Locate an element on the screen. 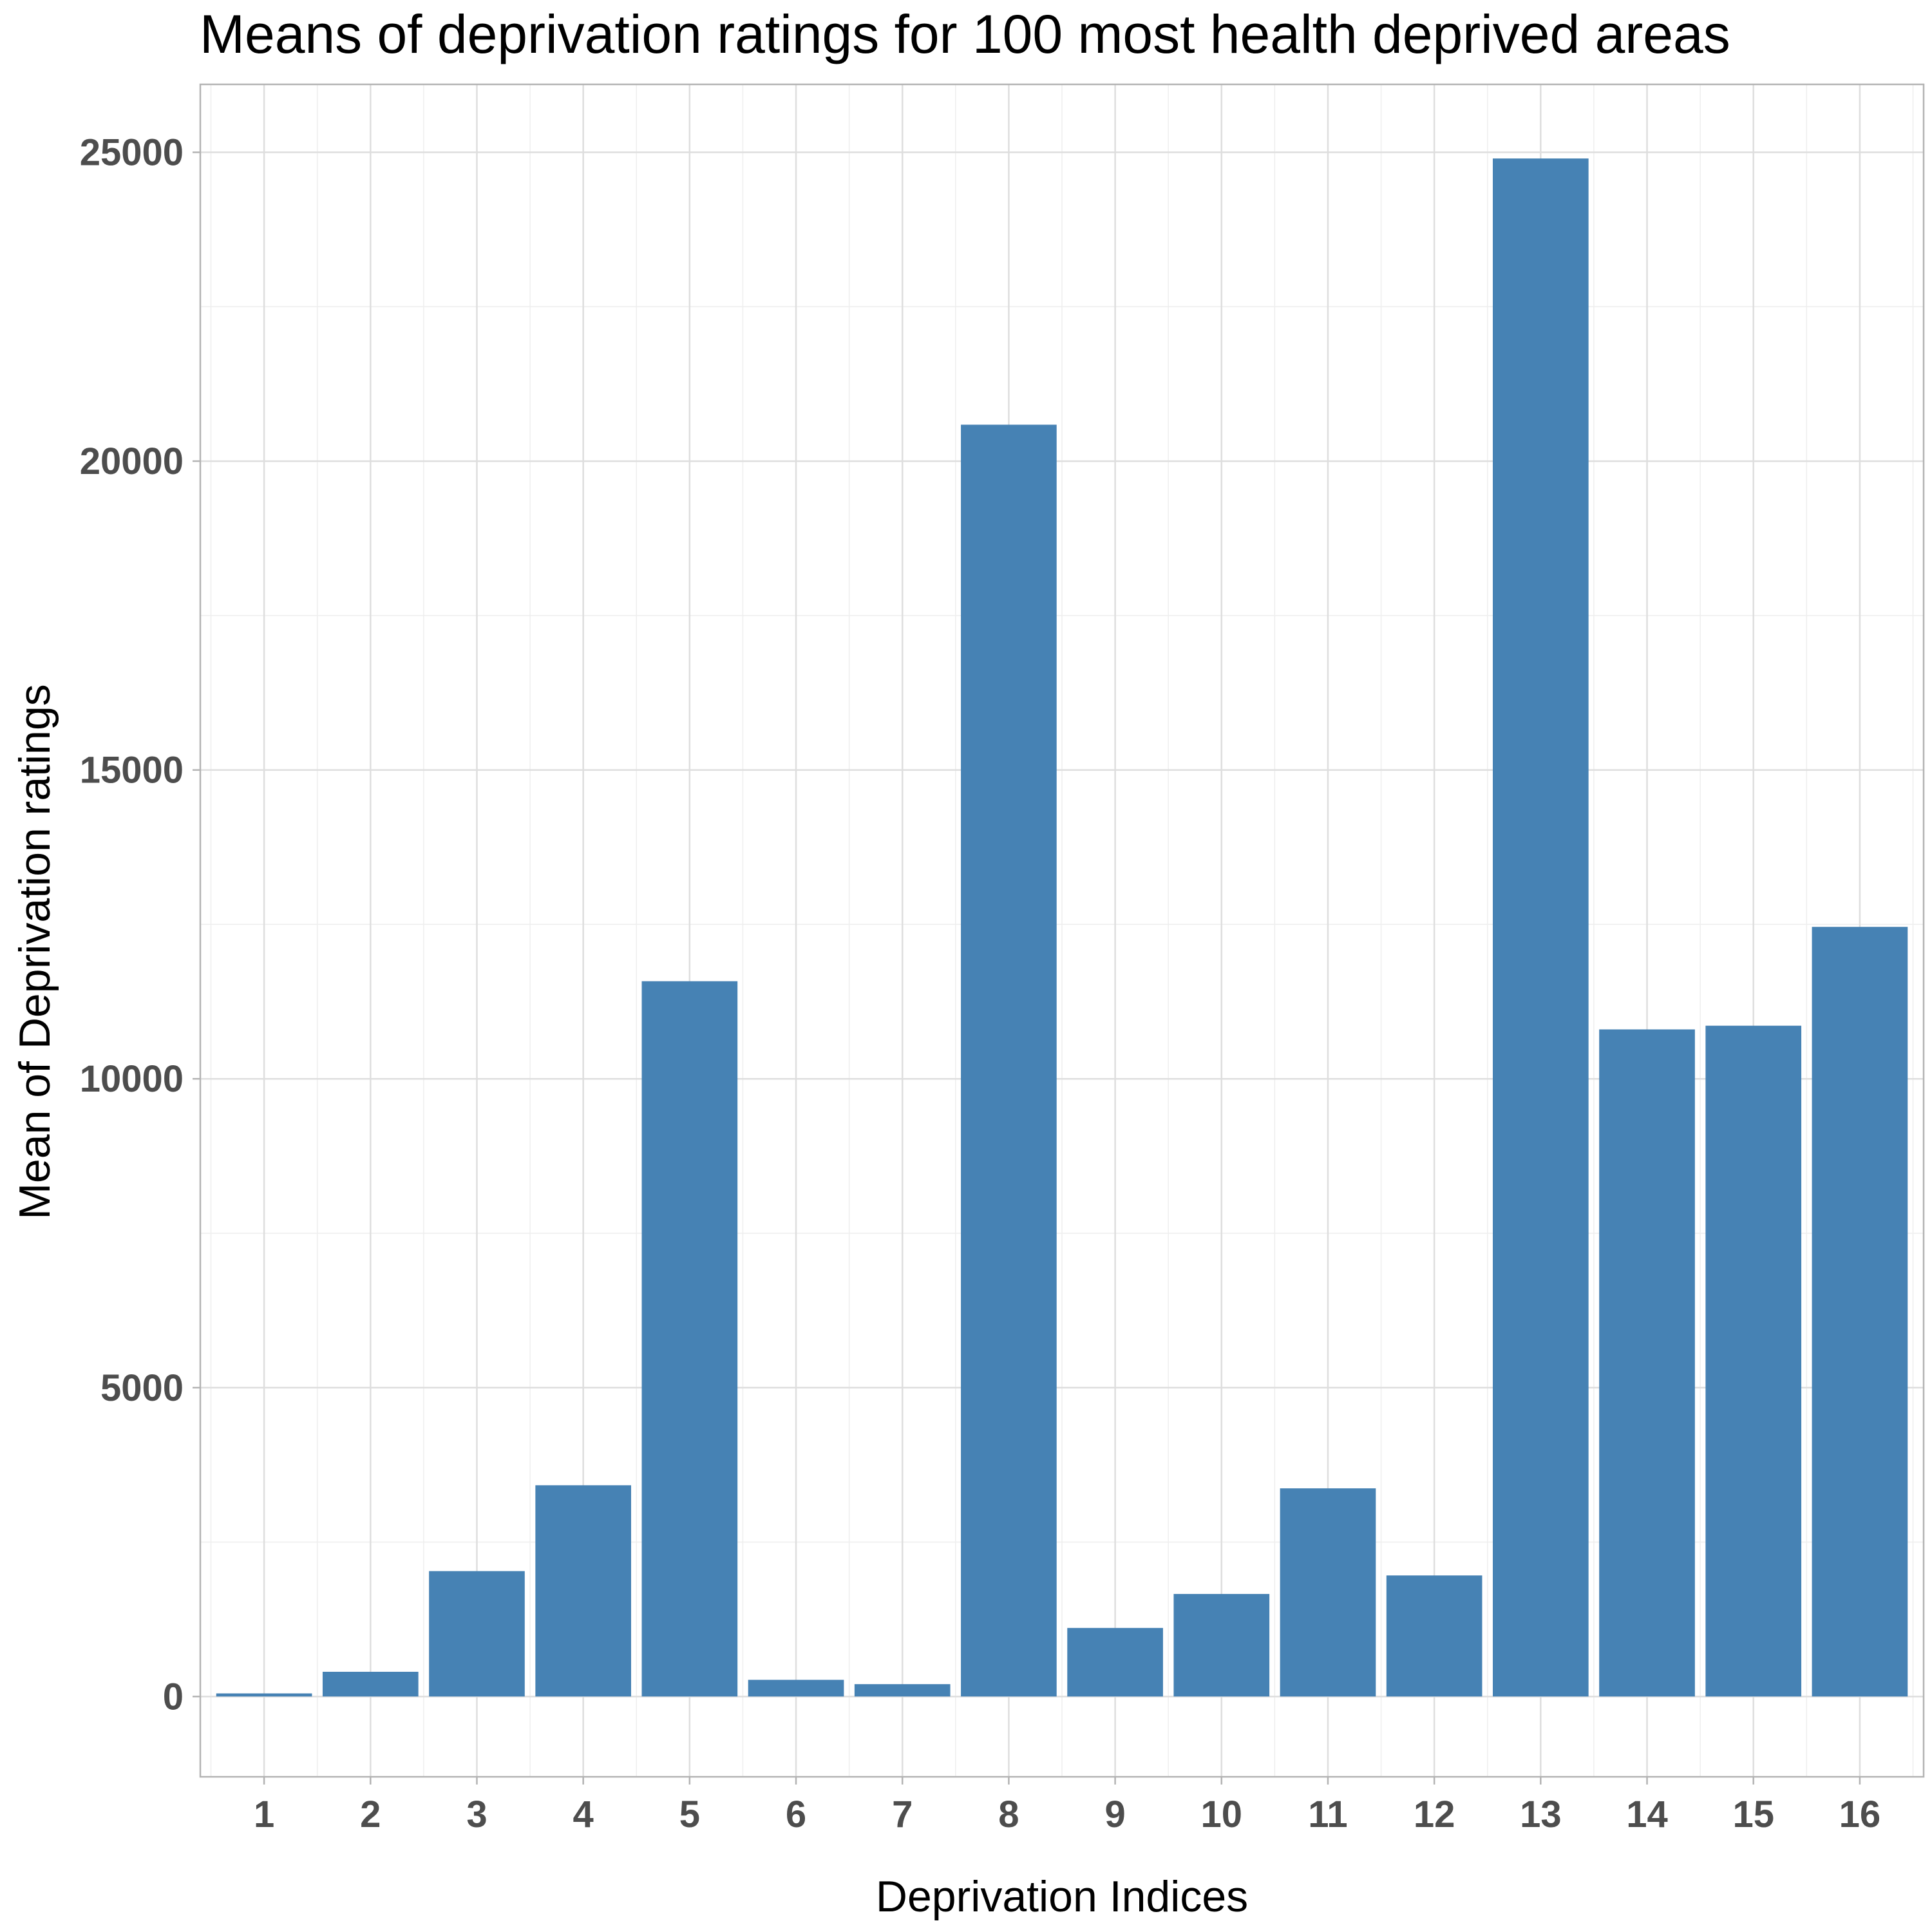 The height and width of the screenshot is (1932, 1932). x-tick-label: 13 is located at coordinates (1541, 1814).